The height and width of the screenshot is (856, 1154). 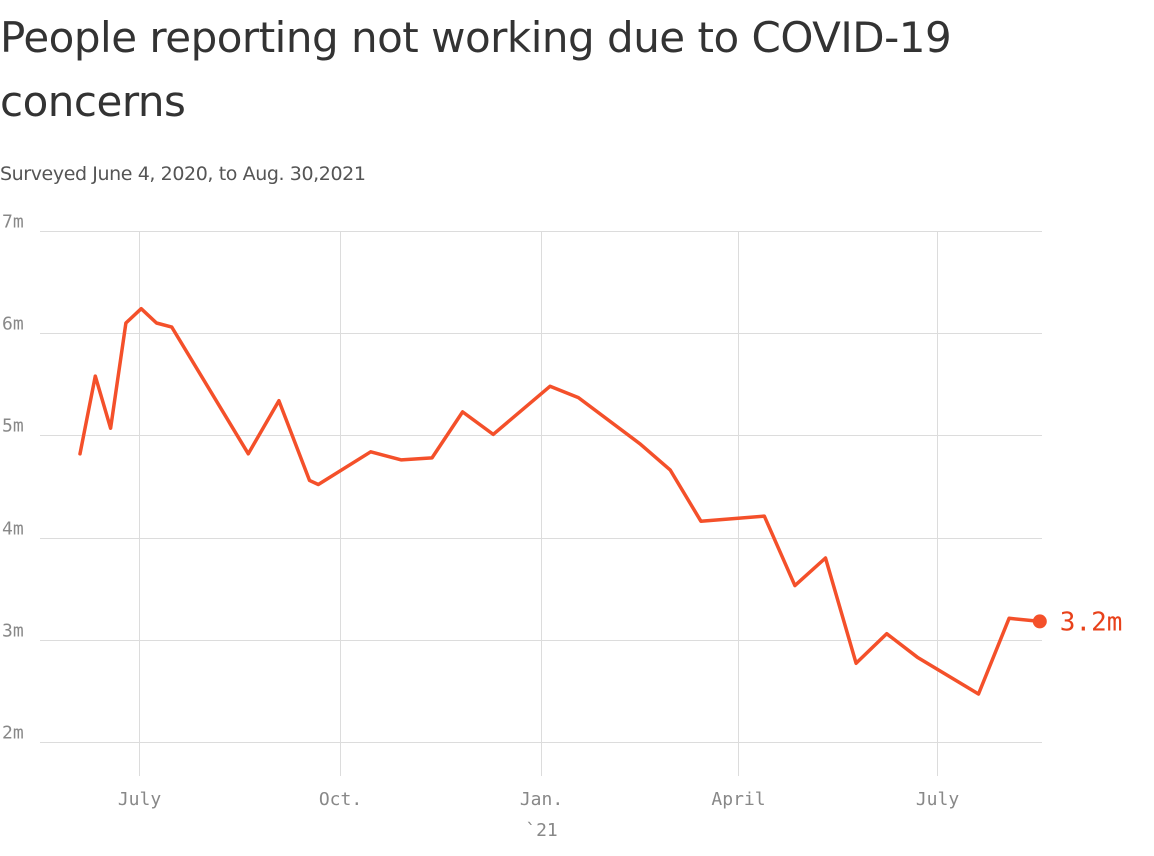 I want to click on y-tick-label: 4m, so click(x=13, y=529).